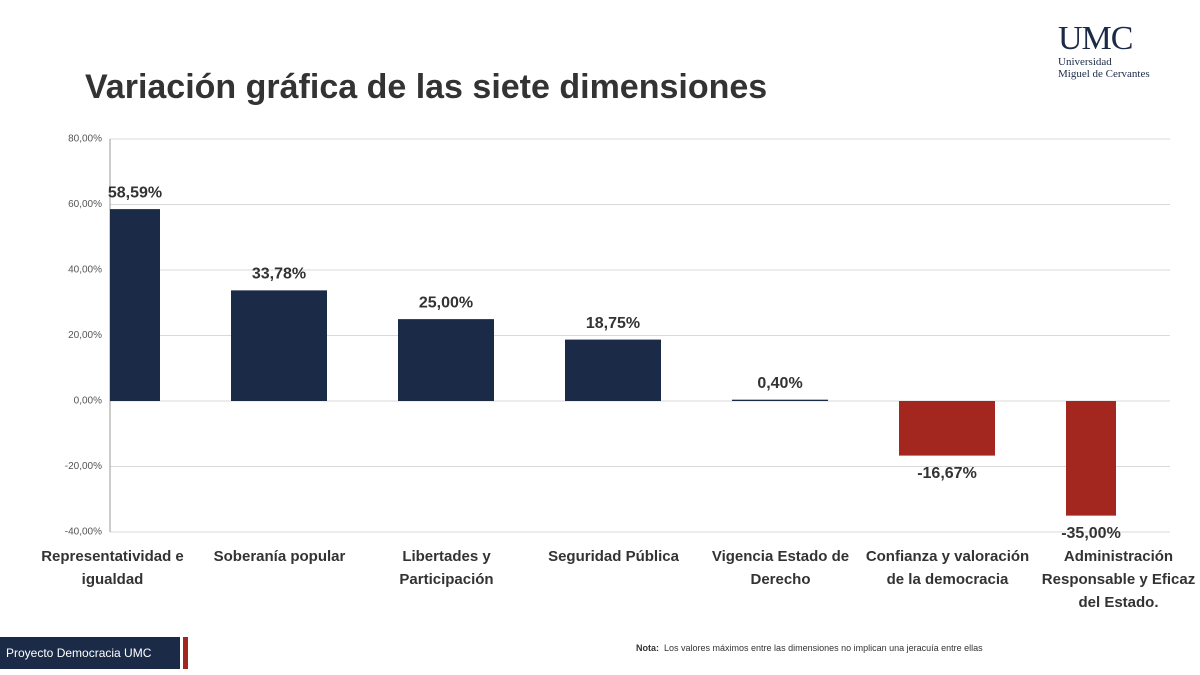 This screenshot has height=675, width=1200. I want to click on value-label: -35,00%, so click(1091, 533).